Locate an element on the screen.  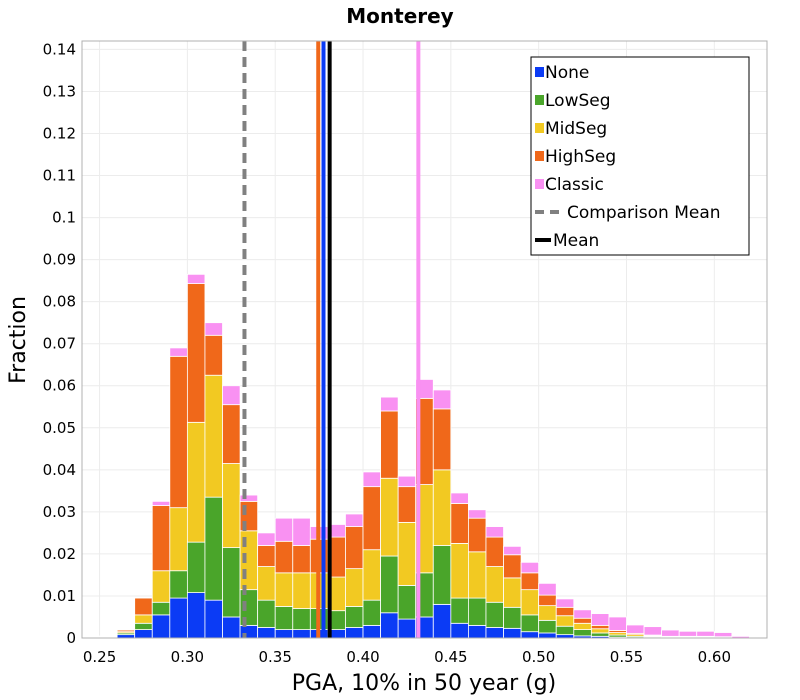
x-tick-label-6: 0.55 is located at coordinates (626, 657).